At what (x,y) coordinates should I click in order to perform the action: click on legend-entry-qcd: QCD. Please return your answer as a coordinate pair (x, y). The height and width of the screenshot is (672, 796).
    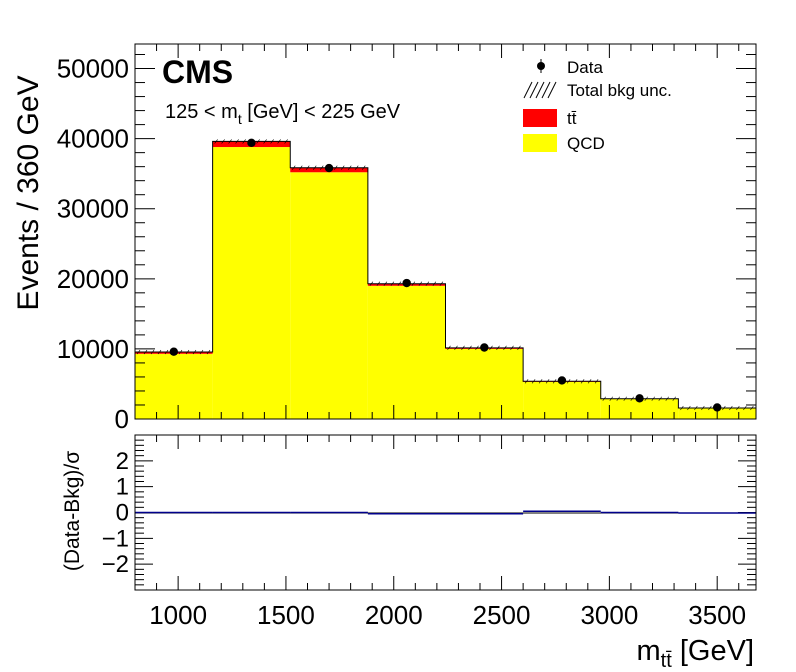
    Looking at the image, I should click on (564, 143).